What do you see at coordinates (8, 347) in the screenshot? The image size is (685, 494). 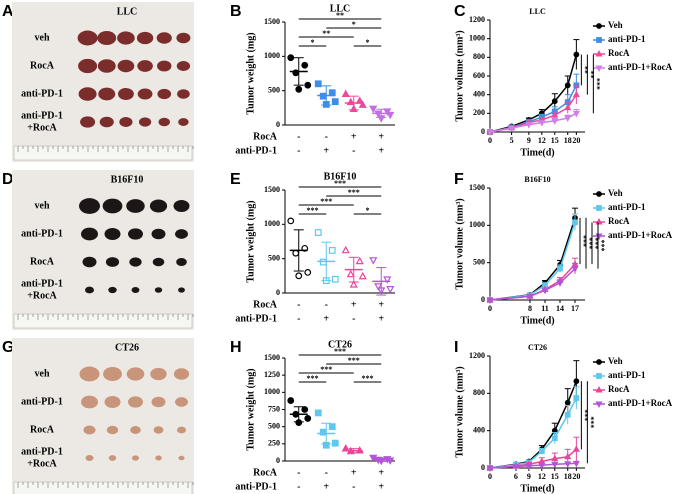 I see `panel-letter: G` at bounding box center [8, 347].